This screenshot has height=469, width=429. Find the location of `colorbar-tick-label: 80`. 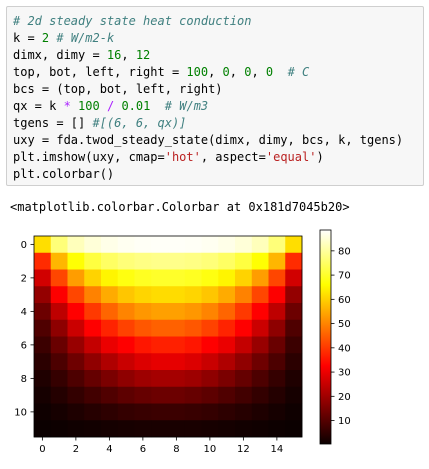

colorbar-tick-label: 80 is located at coordinates (344, 251).